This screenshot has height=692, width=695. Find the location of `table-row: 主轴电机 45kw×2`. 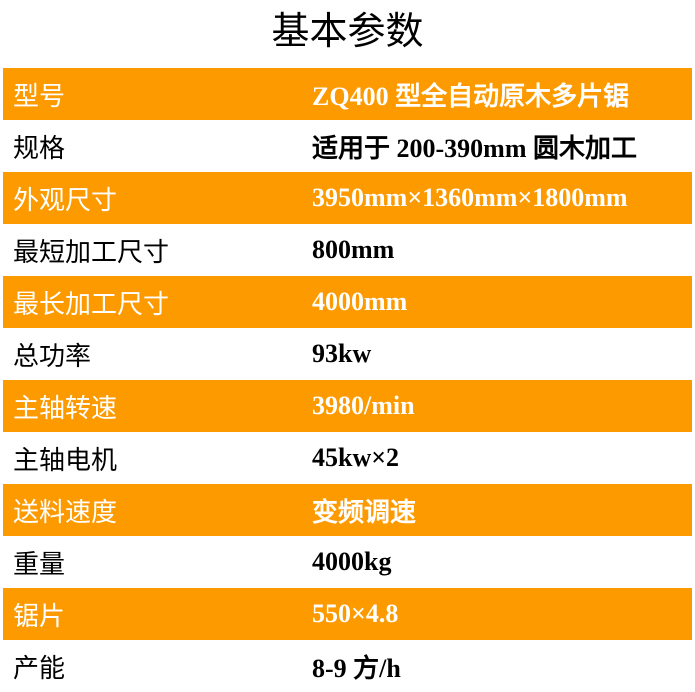

table-row: 主轴电机 45kw×2 is located at coordinates (347, 458).